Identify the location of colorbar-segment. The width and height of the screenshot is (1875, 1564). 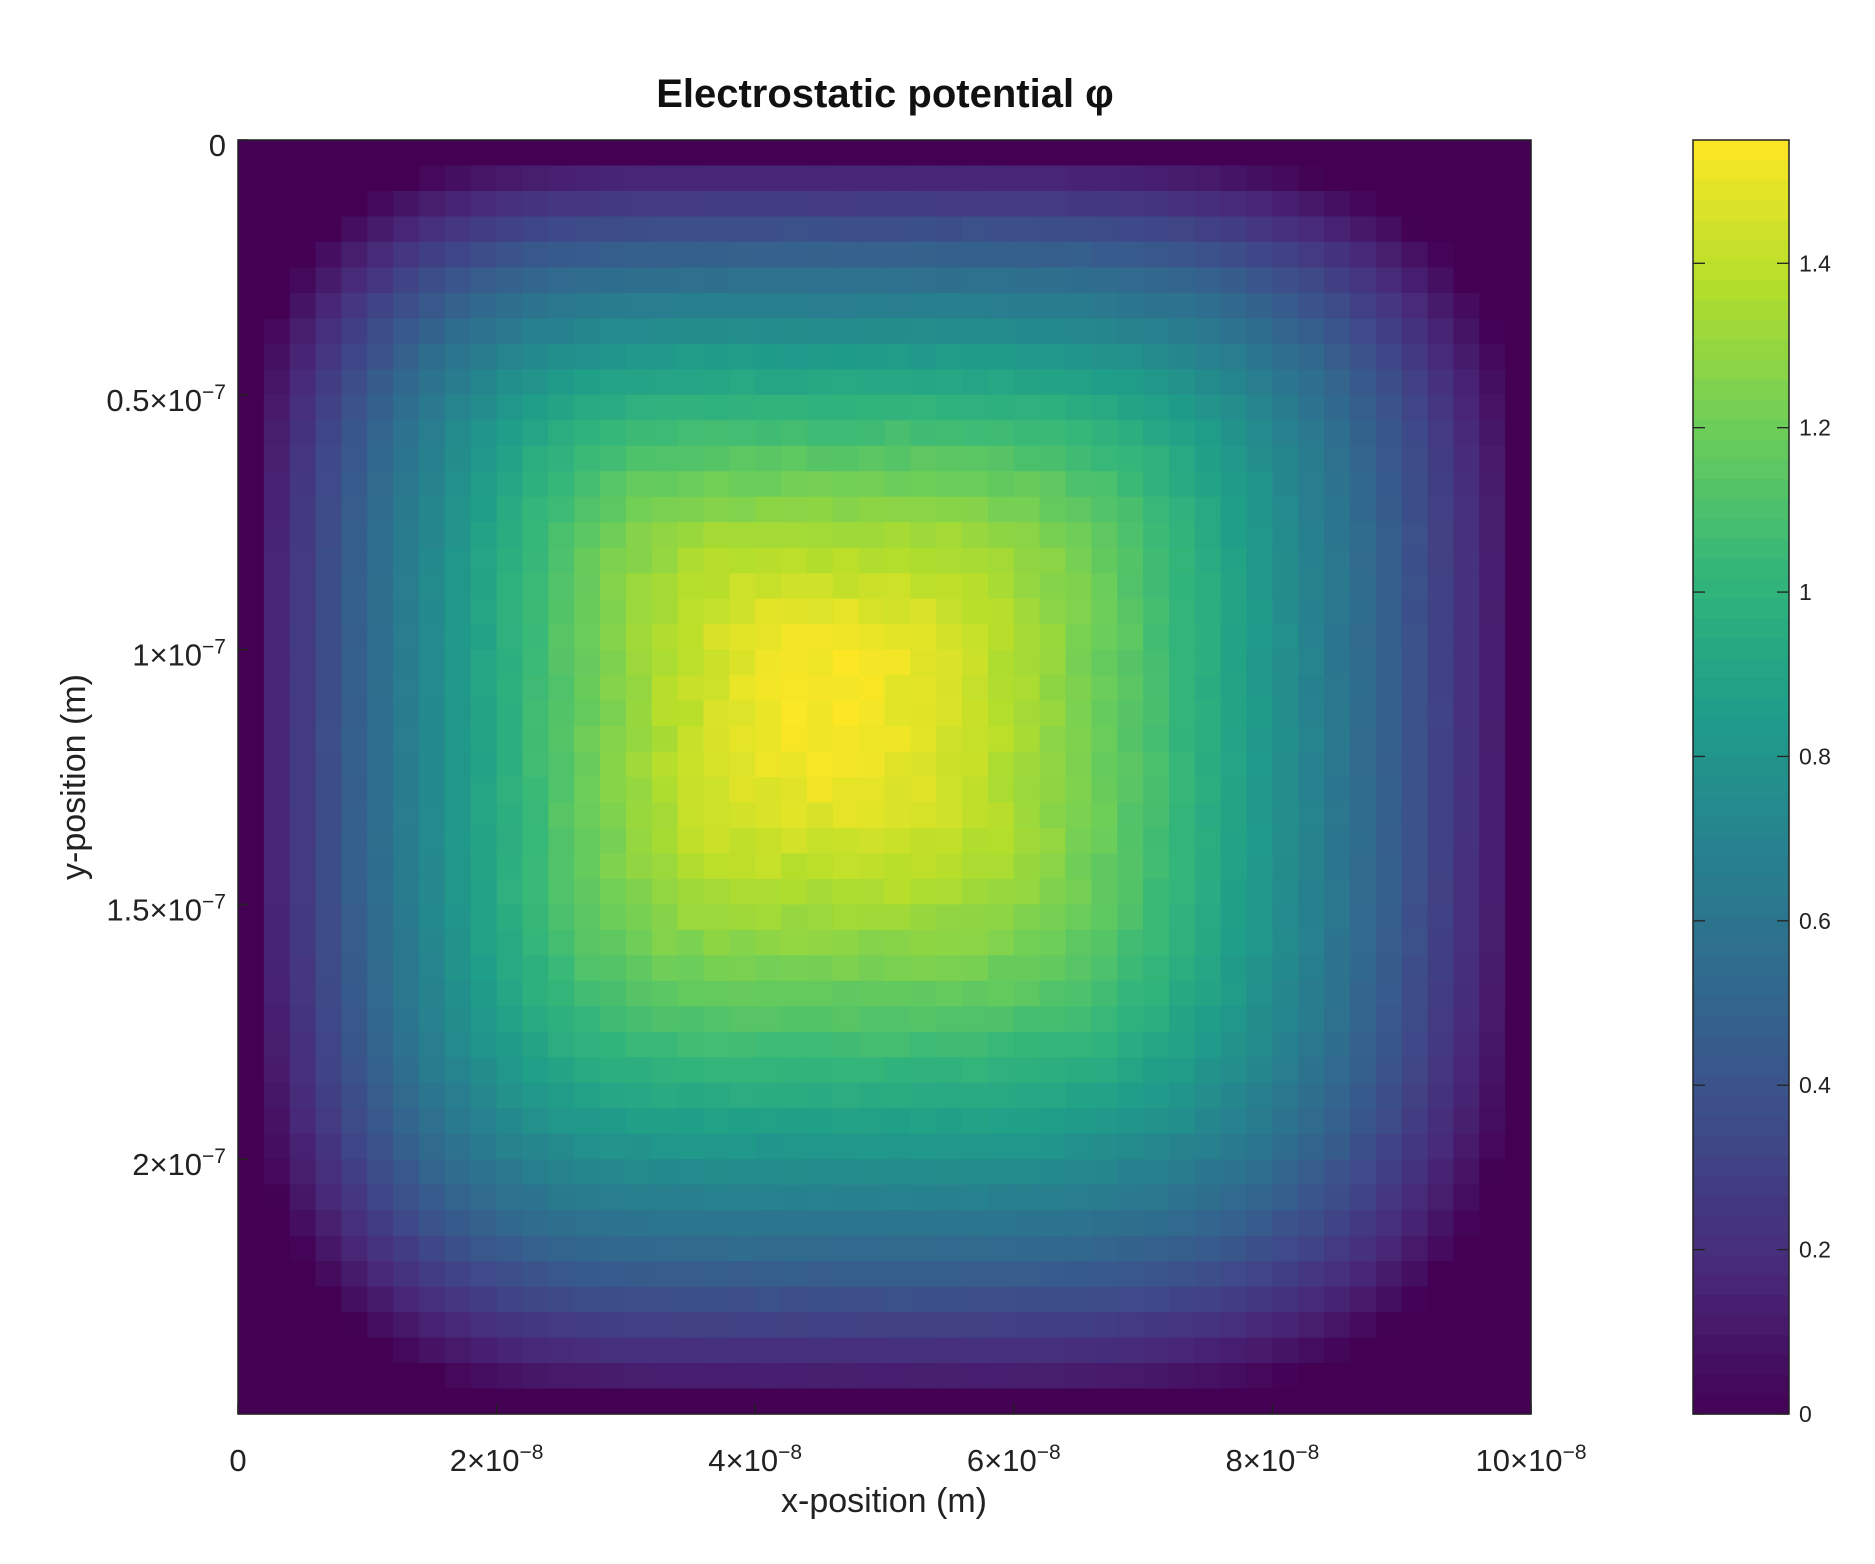
(1741, 1285).